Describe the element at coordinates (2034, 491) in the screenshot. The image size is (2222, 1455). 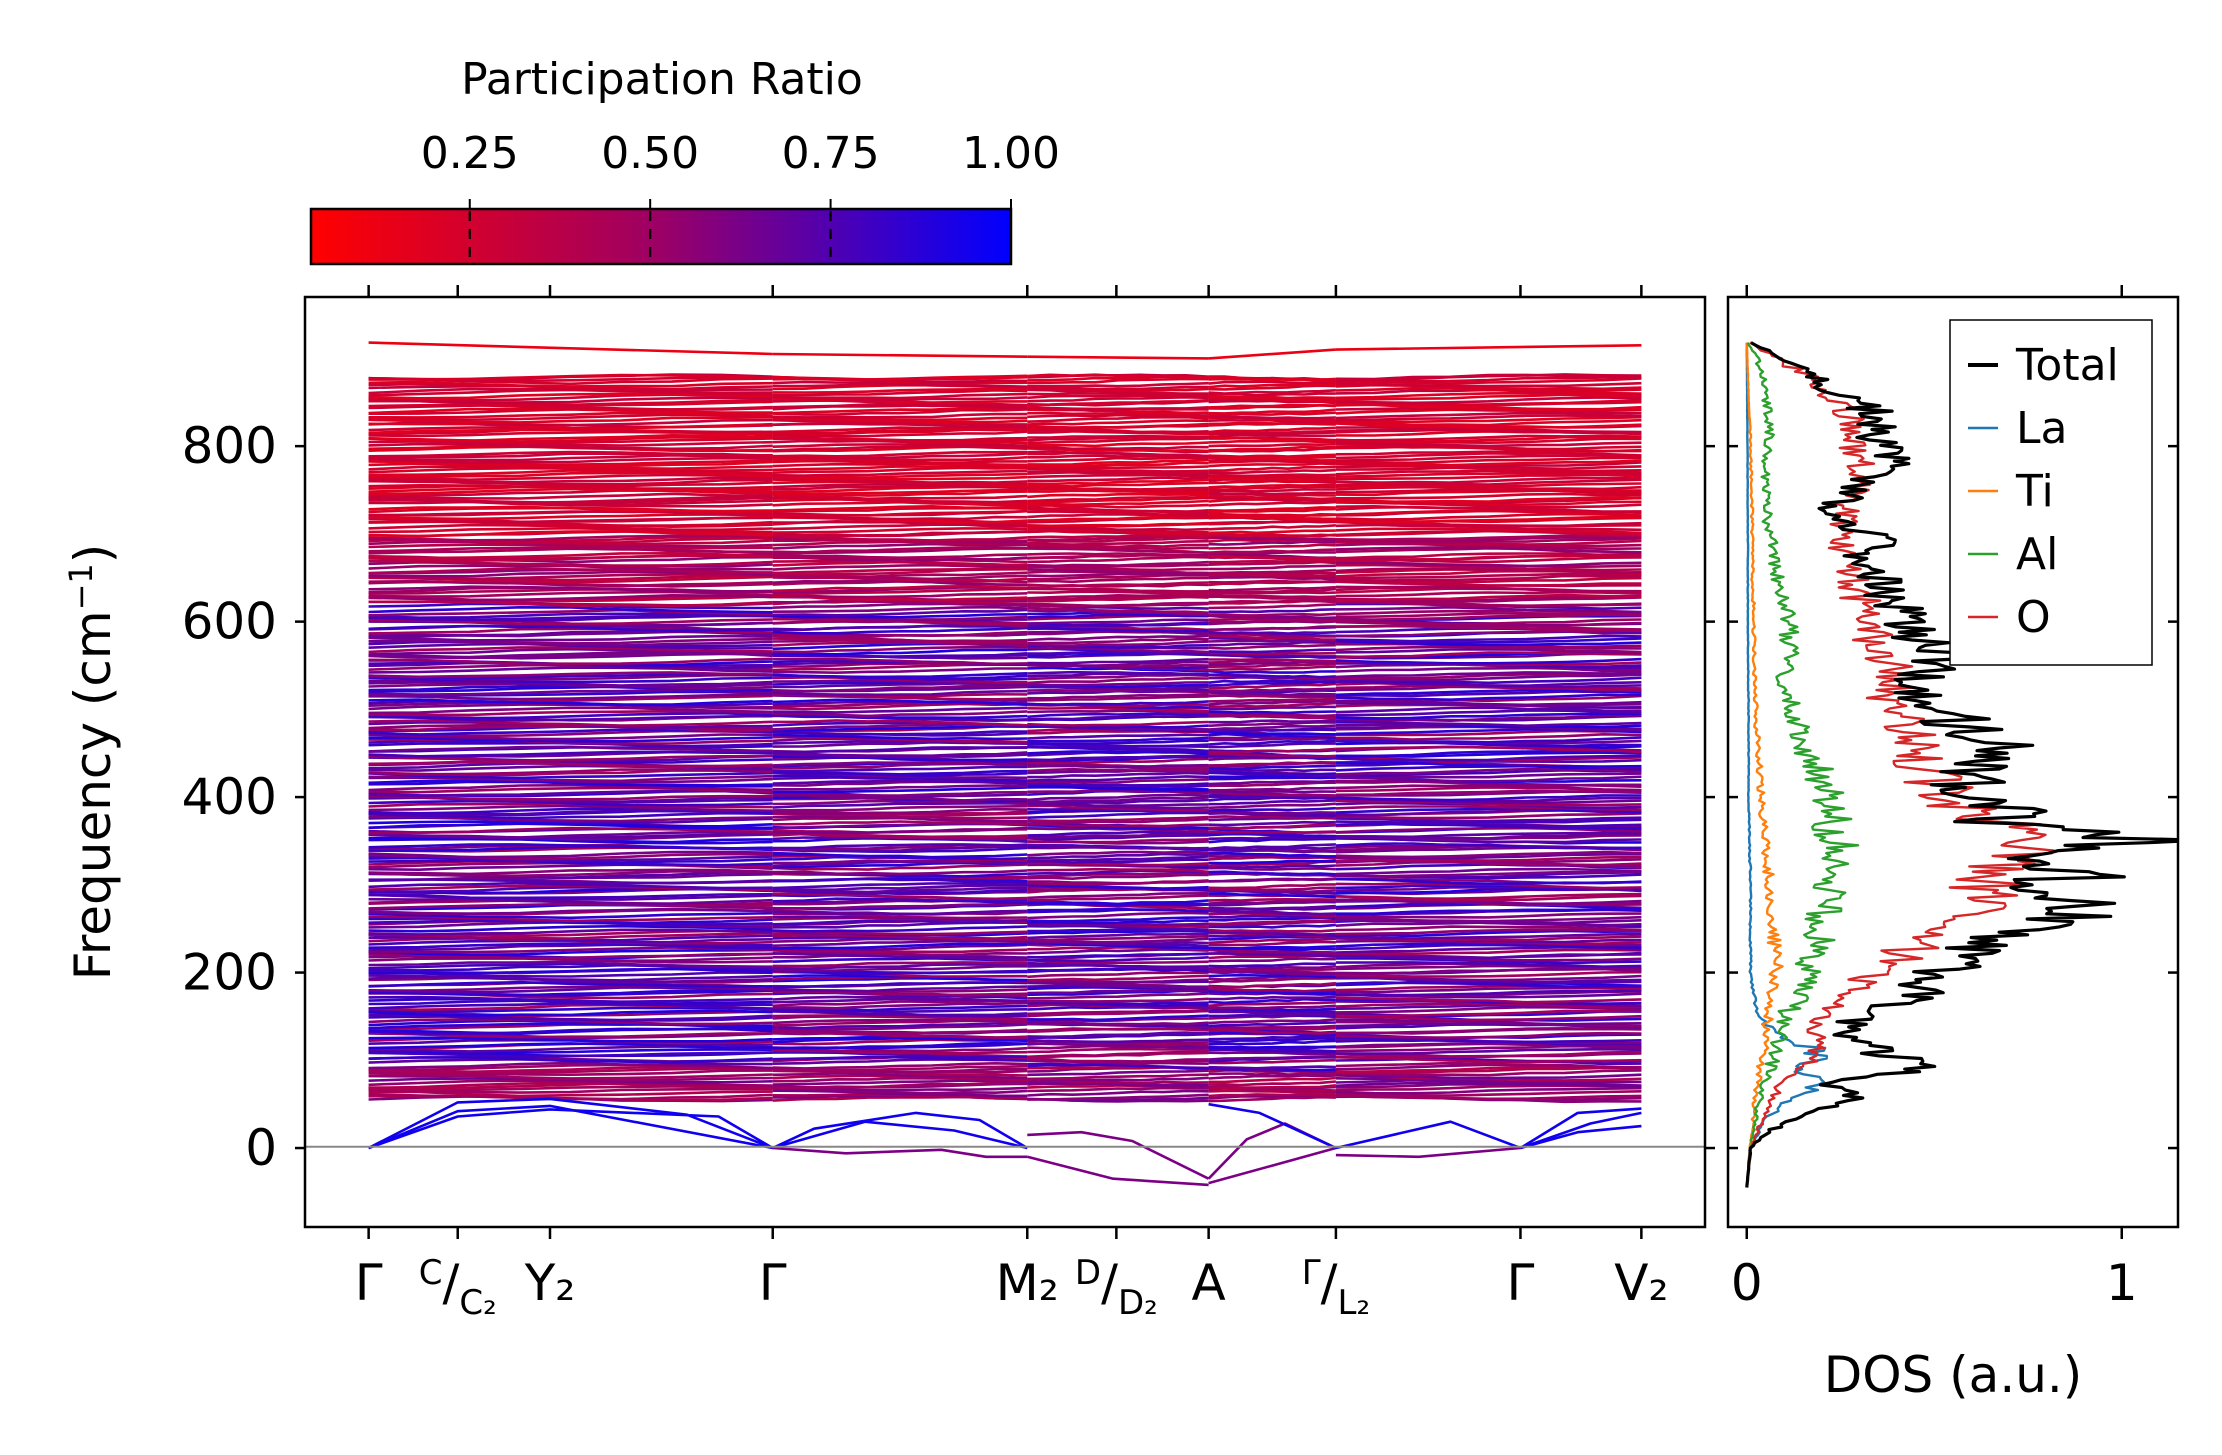
I see `legend-label: Ti` at that location.